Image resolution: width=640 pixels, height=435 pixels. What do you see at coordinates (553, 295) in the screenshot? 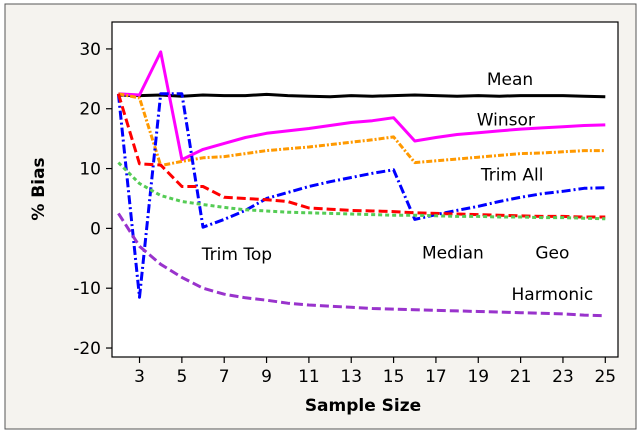
I see `series-label-harmonic: Harmonic` at bounding box center [553, 295].